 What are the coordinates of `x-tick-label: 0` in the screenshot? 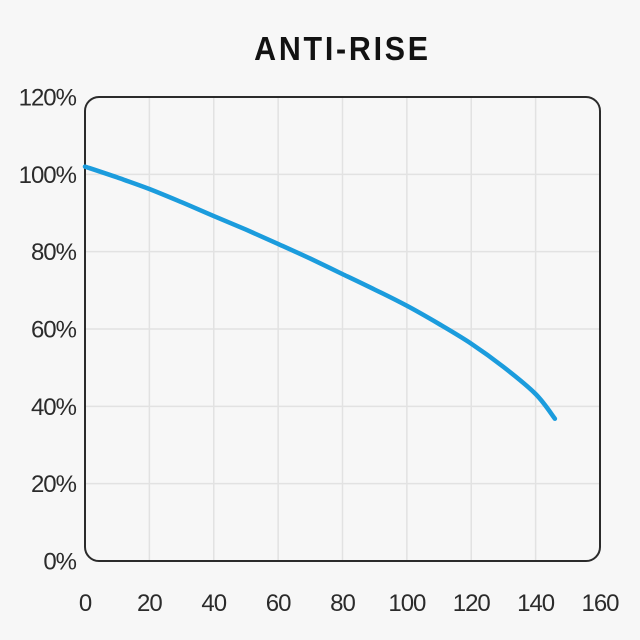 It's located at (85, 603).